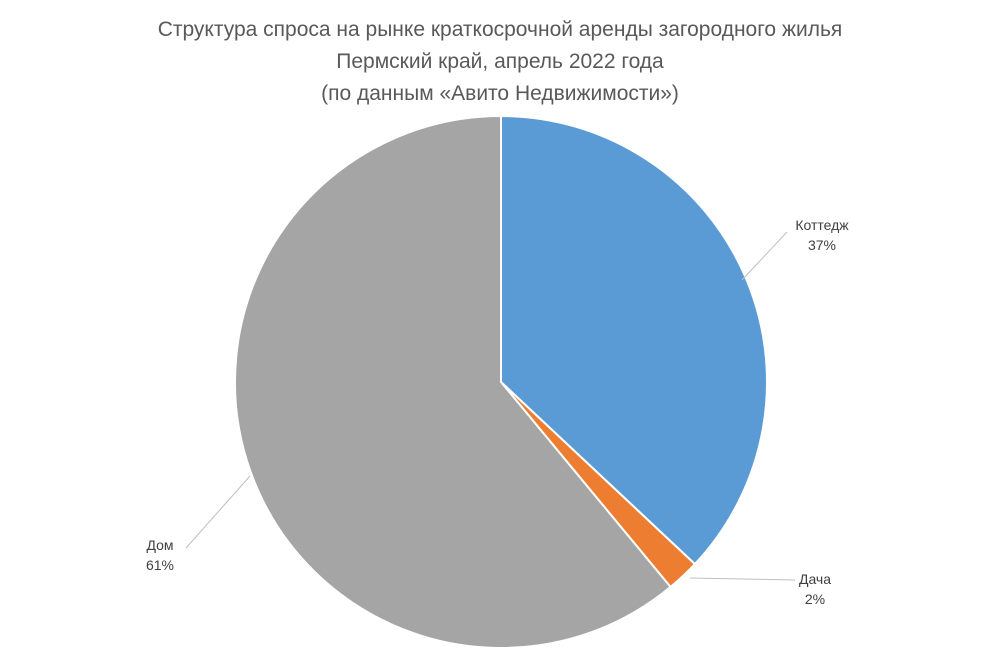 This screenshot has width=1000, height=666. I want to click on data-label-value: 2%, so click(815, 599).